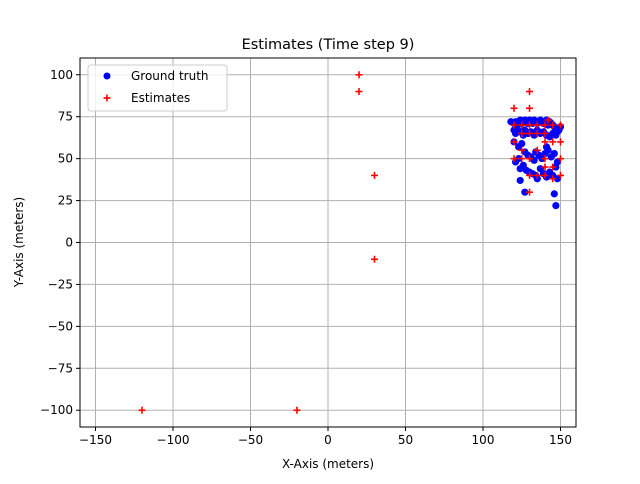 This screenshot has width=640, height=484. I want to click on legend: Ground truth Estimates, so click(157, 88).